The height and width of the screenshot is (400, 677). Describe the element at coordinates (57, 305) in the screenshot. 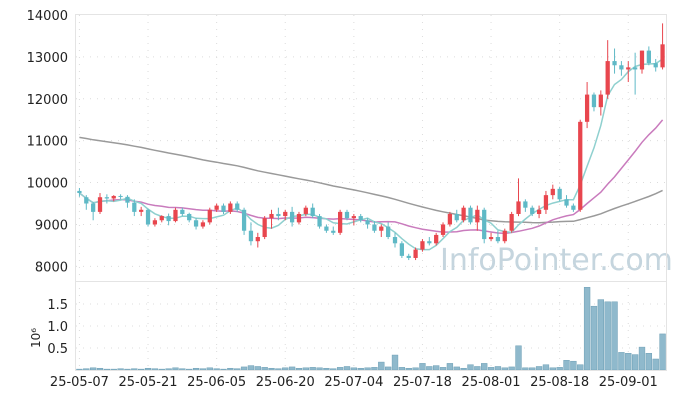

I see `volume-tick-label: 1.5` at that location.